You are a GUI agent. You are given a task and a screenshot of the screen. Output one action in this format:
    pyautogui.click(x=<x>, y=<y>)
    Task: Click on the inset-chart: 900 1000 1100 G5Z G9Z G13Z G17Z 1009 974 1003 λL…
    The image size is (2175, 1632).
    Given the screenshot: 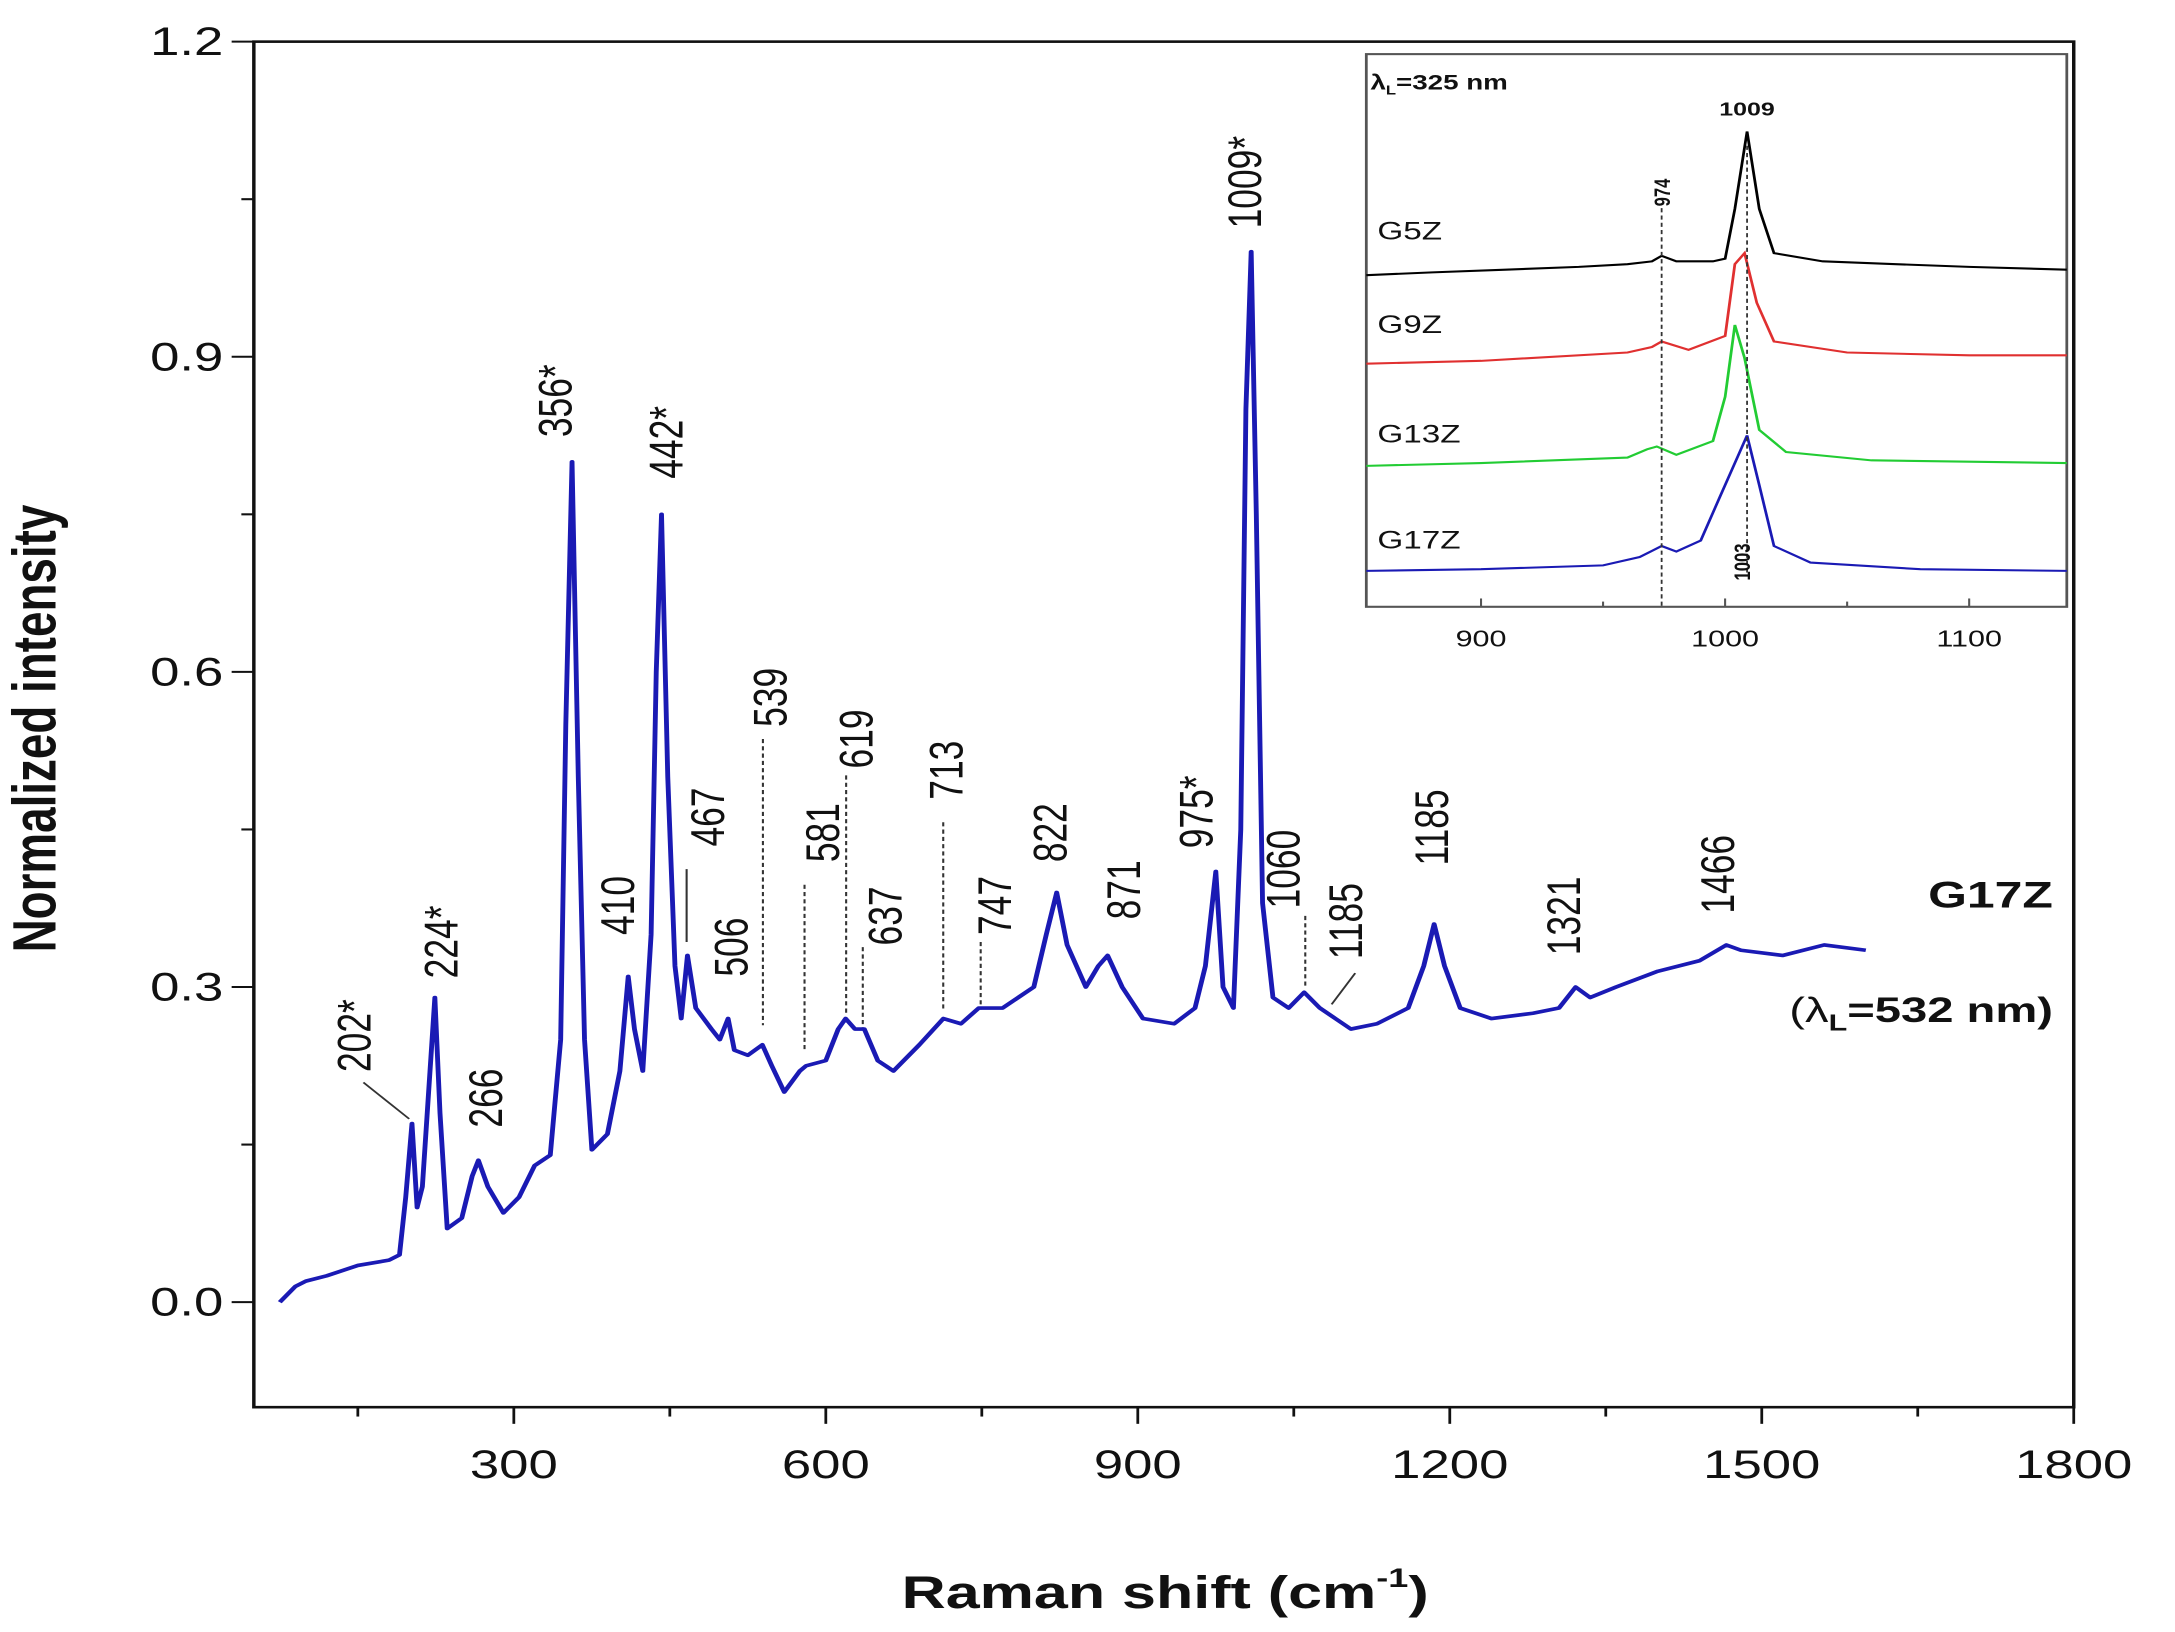 What is the action you would take?
    pyautogui.click(x=1716, y=352)
    